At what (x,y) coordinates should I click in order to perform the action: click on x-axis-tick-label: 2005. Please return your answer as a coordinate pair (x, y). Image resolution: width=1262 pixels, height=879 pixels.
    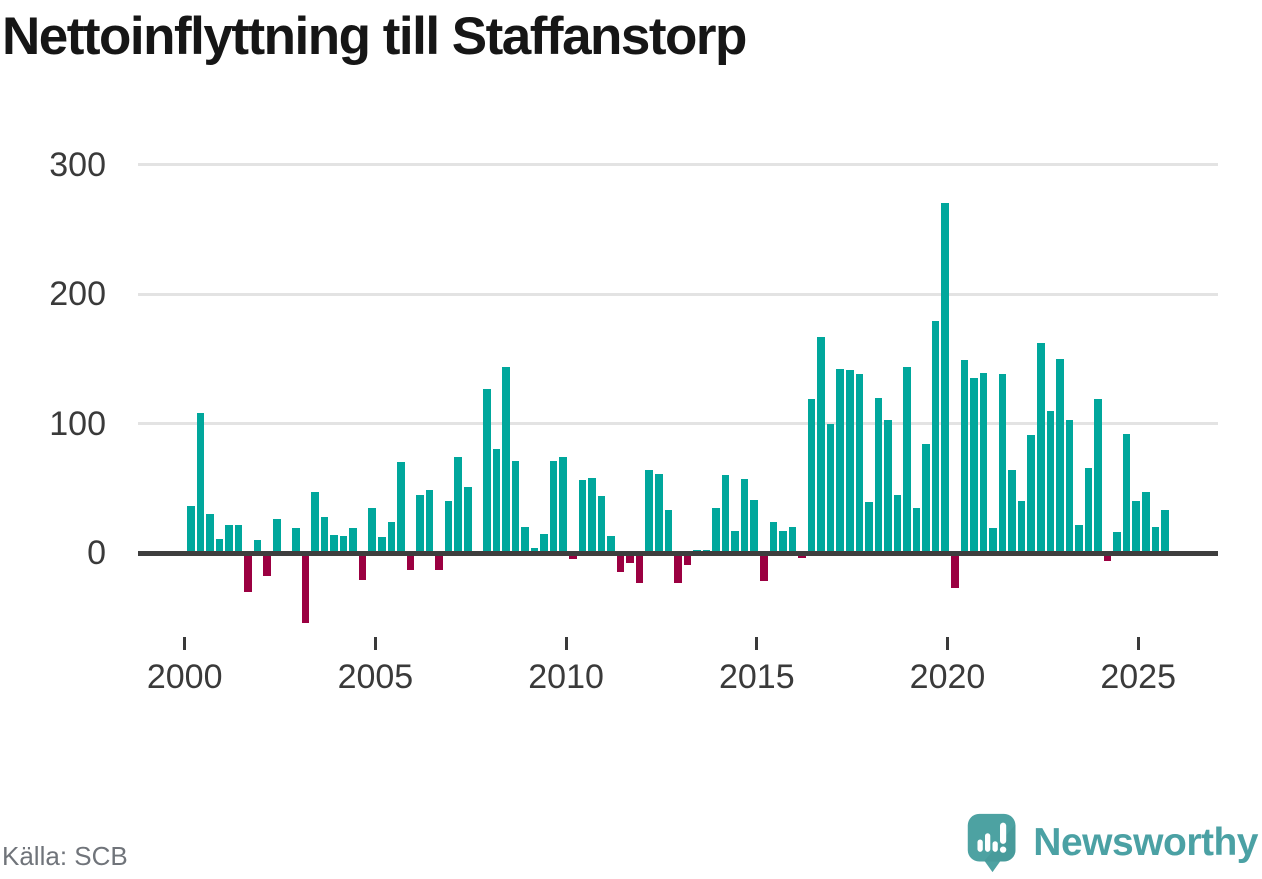
    Looking at the image, I should click on (375, 677).